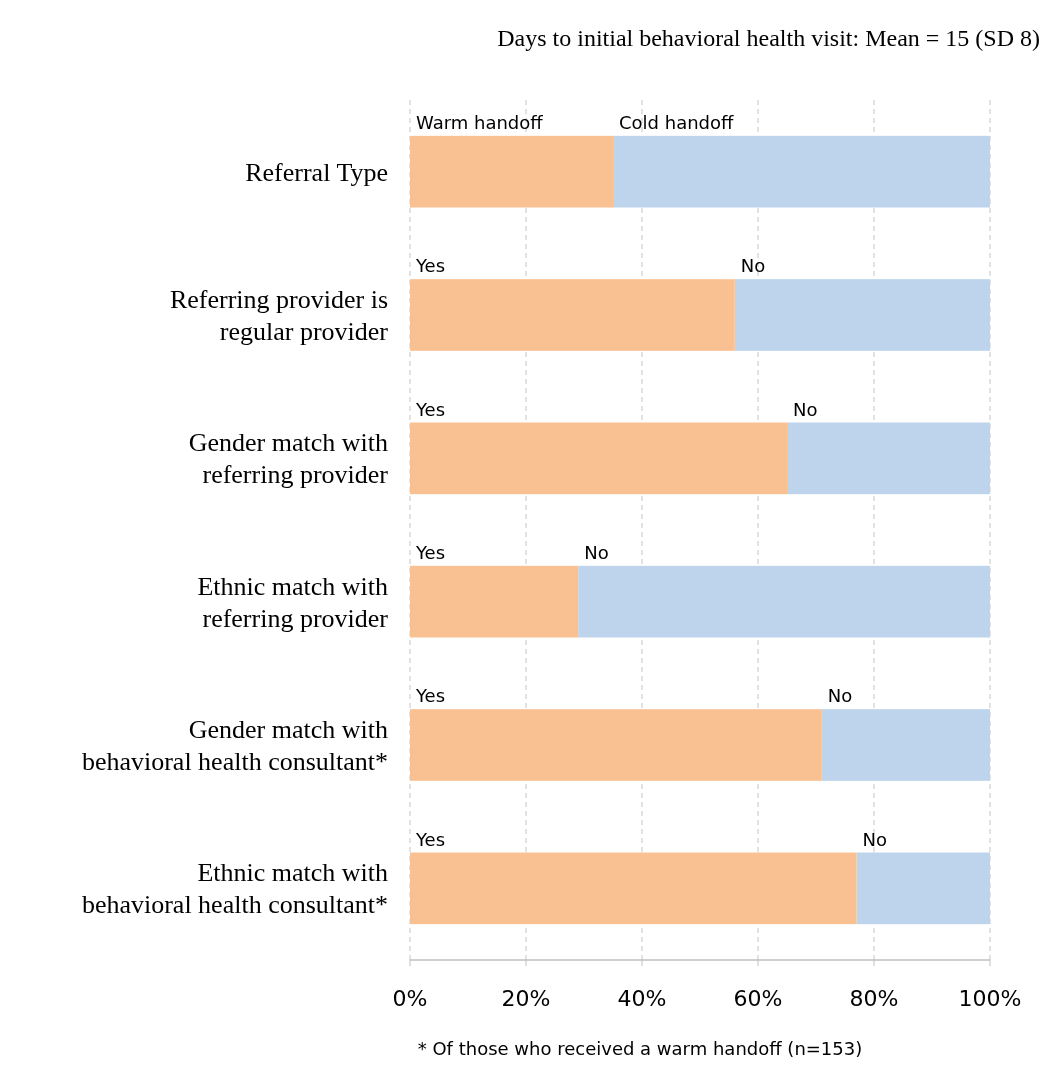 This screenshot has width=1045, height=1074. Describe the element at coordinates (234, 889) in the screenshot. I see `y-tick-label: Ethnic match with behavioral health consultant*` at that location.